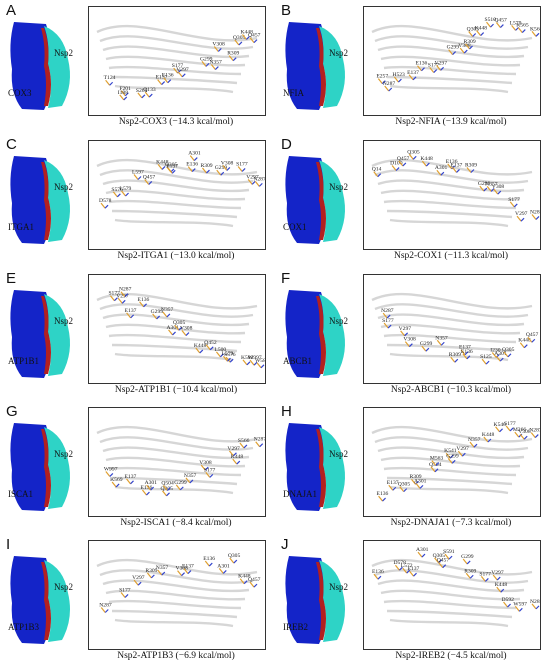 The image size is (550, 668). I want to click on residue-label: M266, so click(520, 430).